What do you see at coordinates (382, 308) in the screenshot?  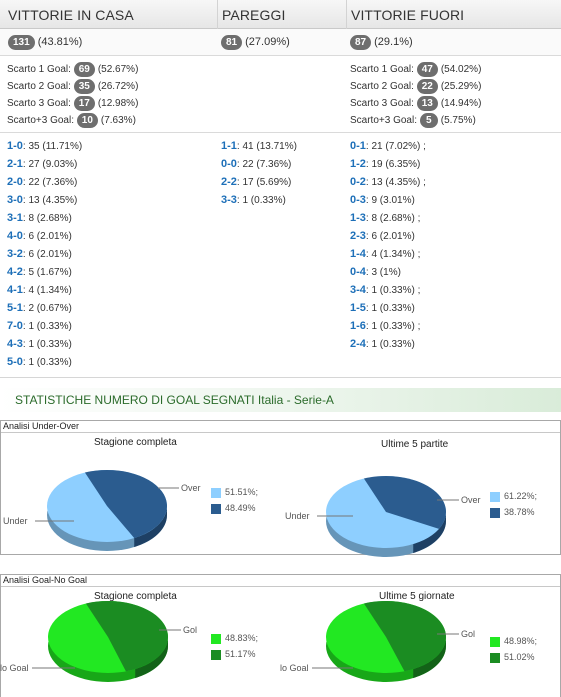 I see `score-row: 1-5: 1 (0.33%)` at bounding box center [382, 308].